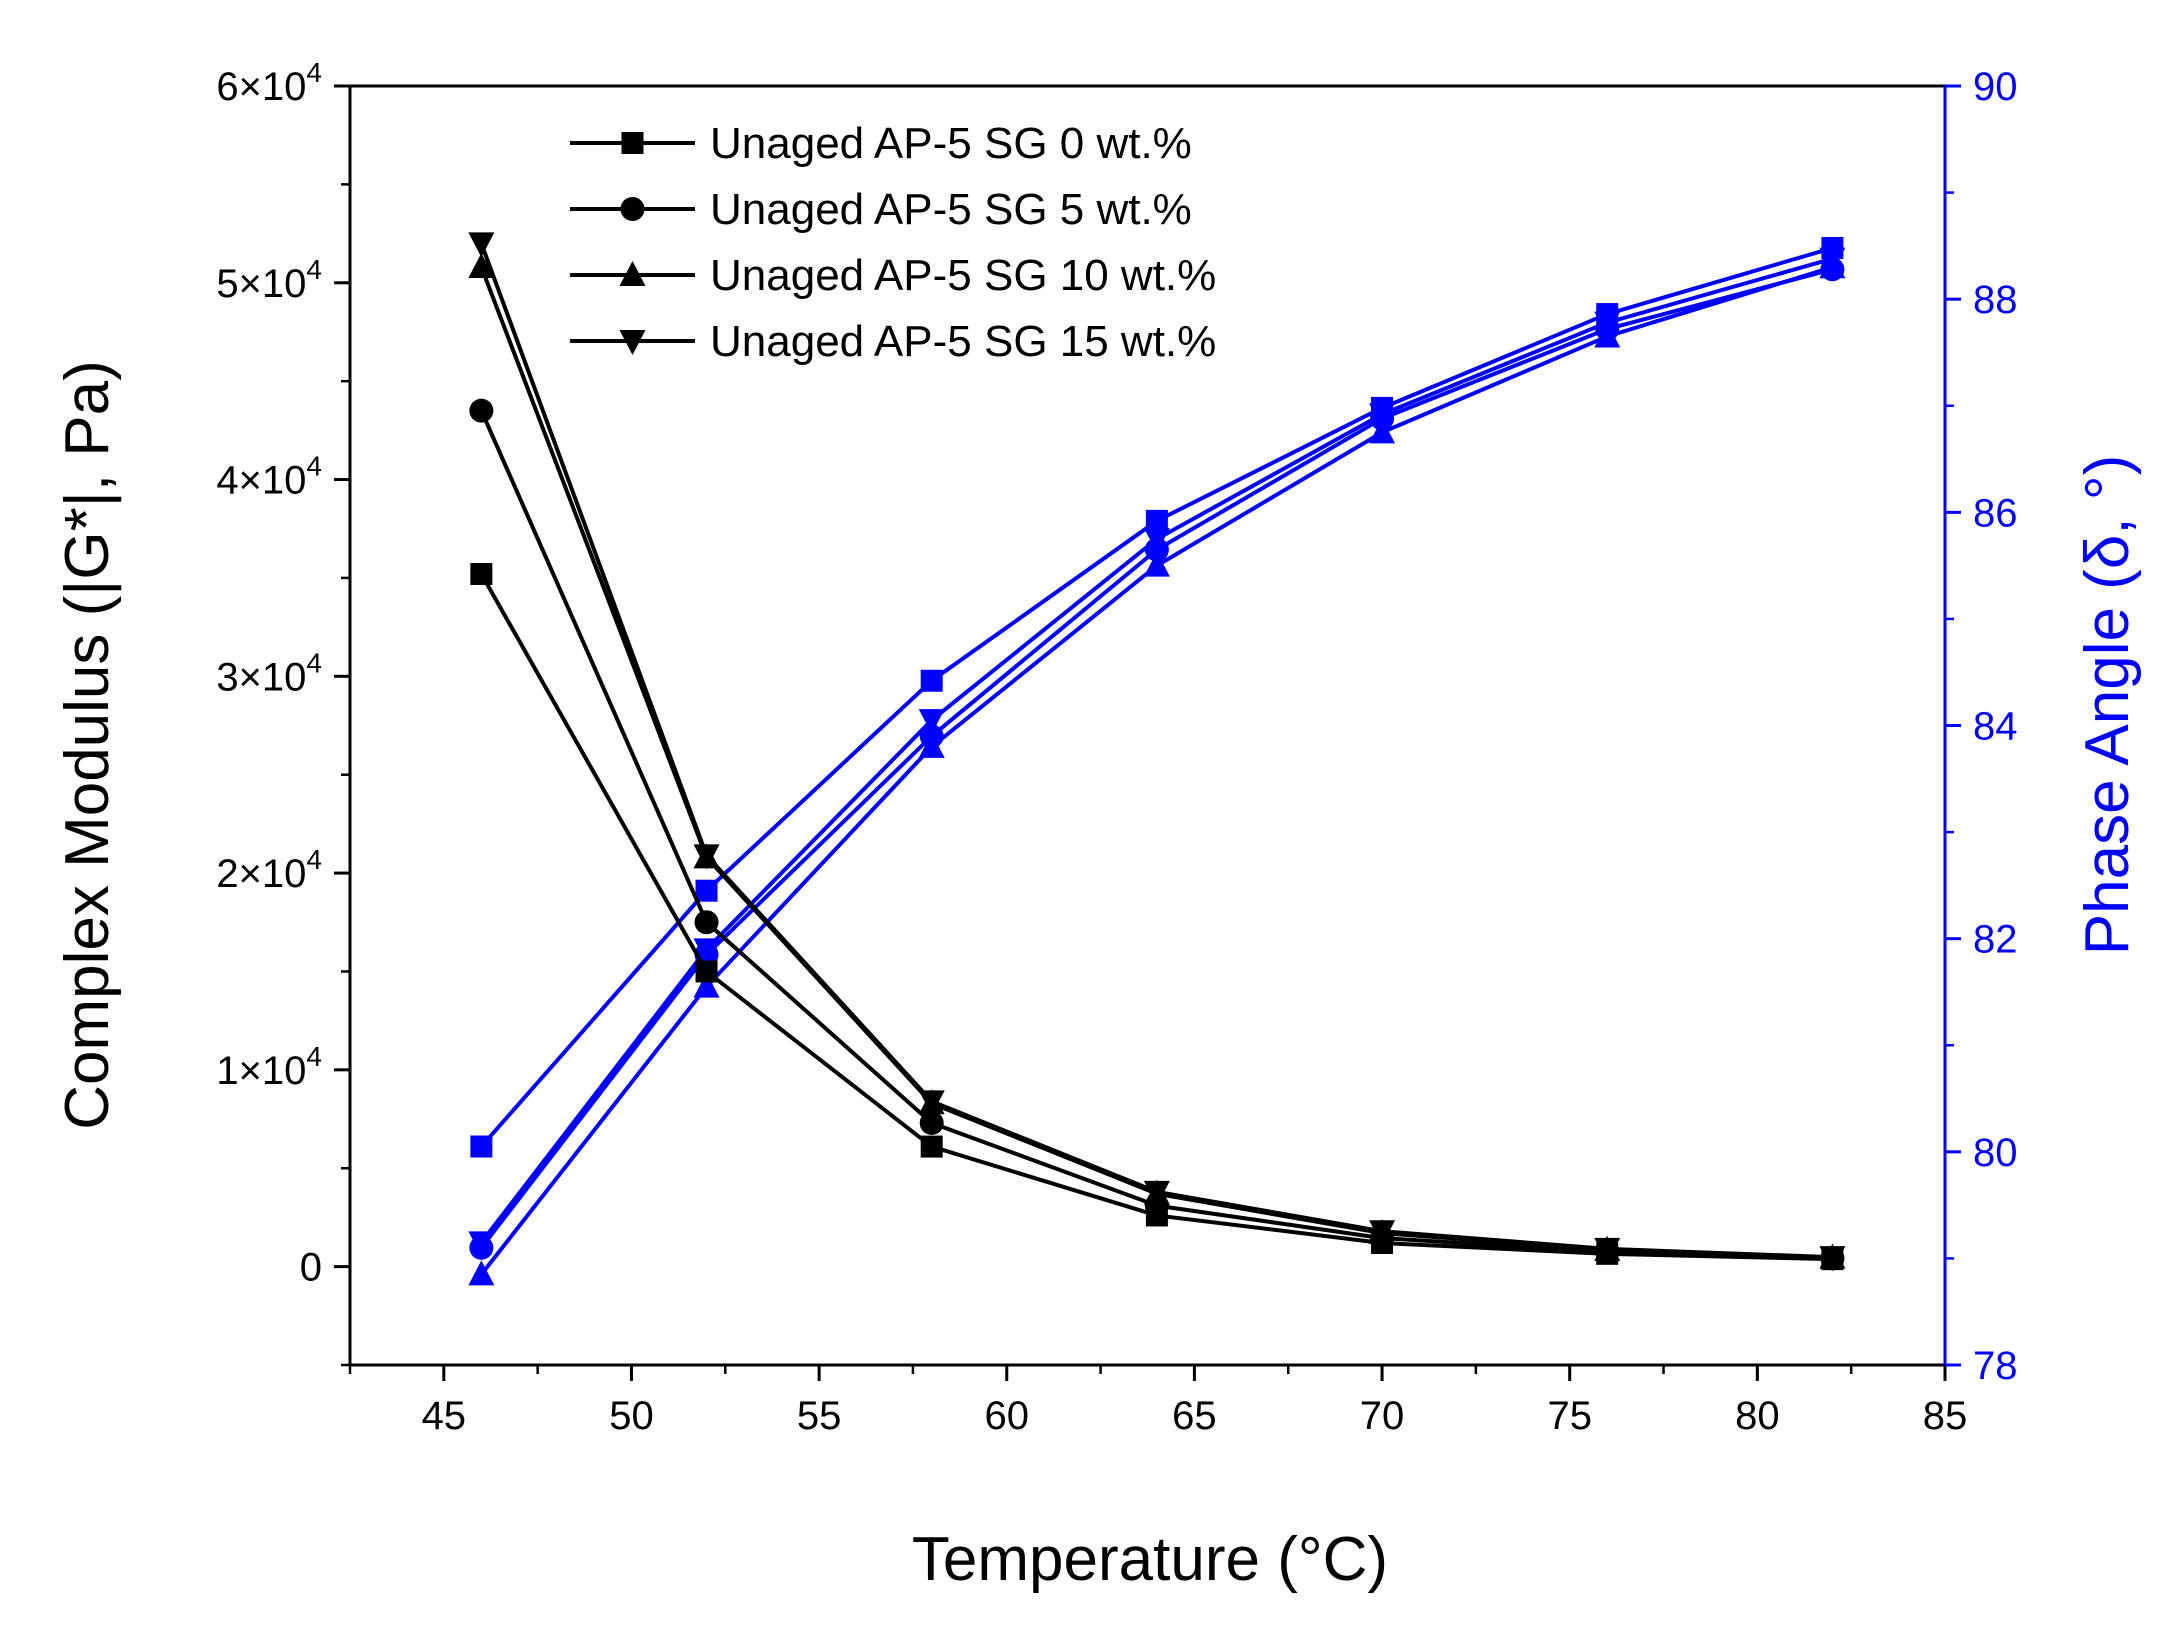  I want to click on y-left-tick-label: 6×10⁴, so click(269, 83).